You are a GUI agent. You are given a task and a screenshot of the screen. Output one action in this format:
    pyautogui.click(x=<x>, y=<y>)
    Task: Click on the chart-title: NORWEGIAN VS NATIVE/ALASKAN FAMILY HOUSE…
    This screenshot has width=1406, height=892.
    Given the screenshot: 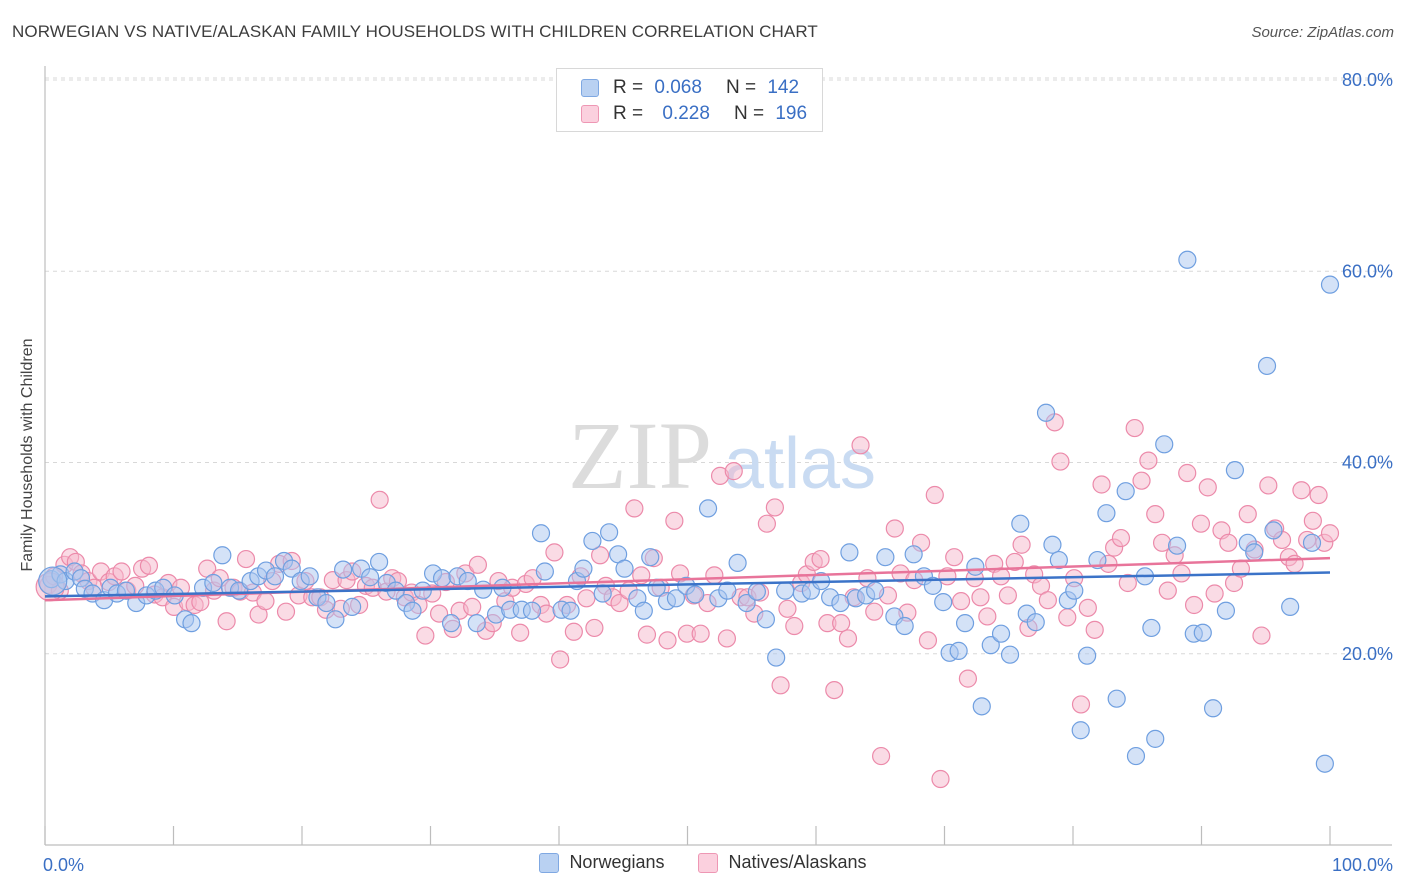 What is the action you would take?
    pyautogui.click(x=415, y=31)
    